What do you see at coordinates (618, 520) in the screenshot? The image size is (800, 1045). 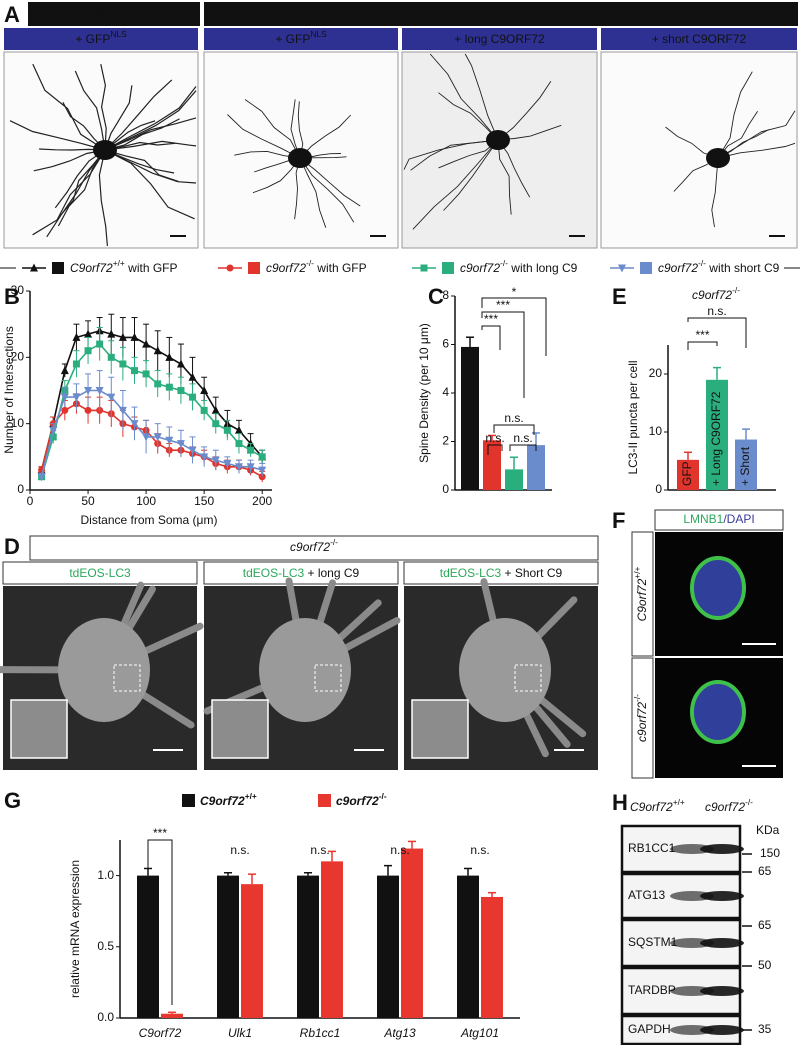 I see `panel-label: F` at bounding box center [618, 520].